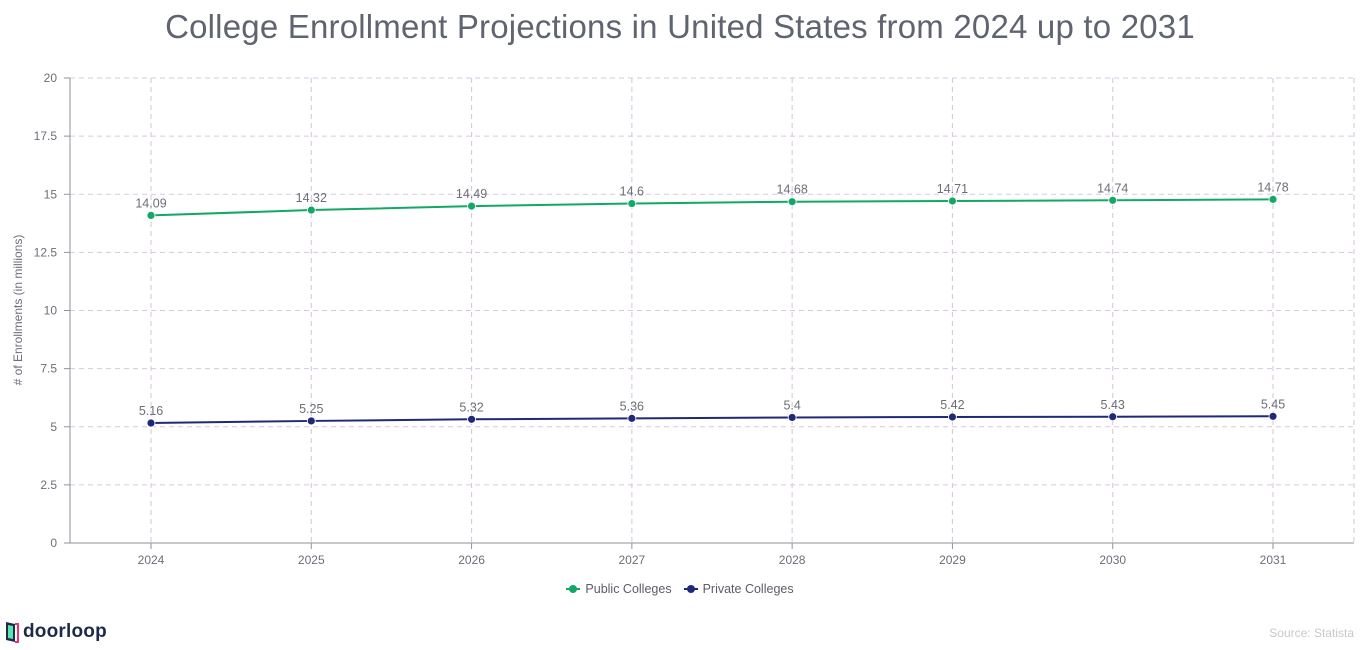 The height and width of the screenshot is (650, 1360). Describe the element at coordinates (311, 409) in the screenshot. I see `data-label-private-colleges: 5.25` at that location.